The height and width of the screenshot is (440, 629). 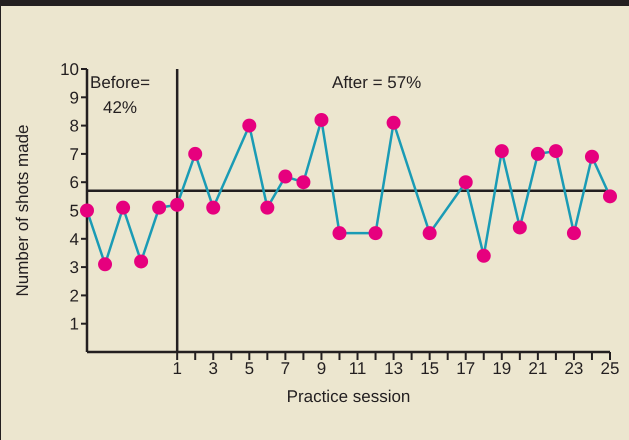 I want to click on x-tick-label: 25, so click(x=610, y=368).